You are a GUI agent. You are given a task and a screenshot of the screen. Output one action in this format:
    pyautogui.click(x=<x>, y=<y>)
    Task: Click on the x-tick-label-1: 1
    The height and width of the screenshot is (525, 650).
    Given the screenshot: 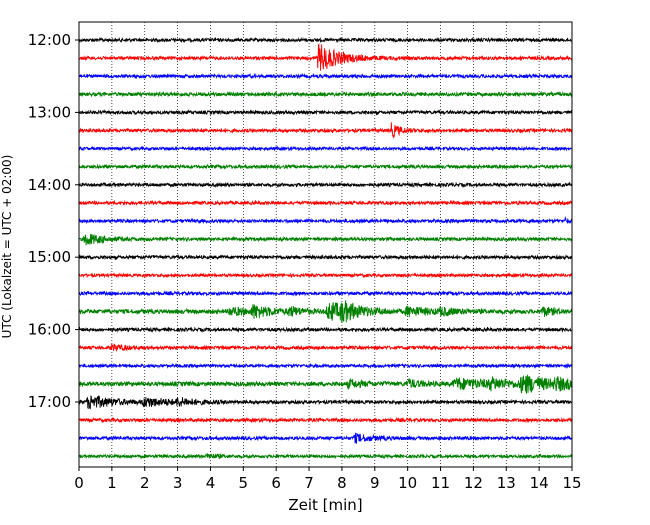 What is the action you would take?
    pyautogui.click(x=112, y=483)
    